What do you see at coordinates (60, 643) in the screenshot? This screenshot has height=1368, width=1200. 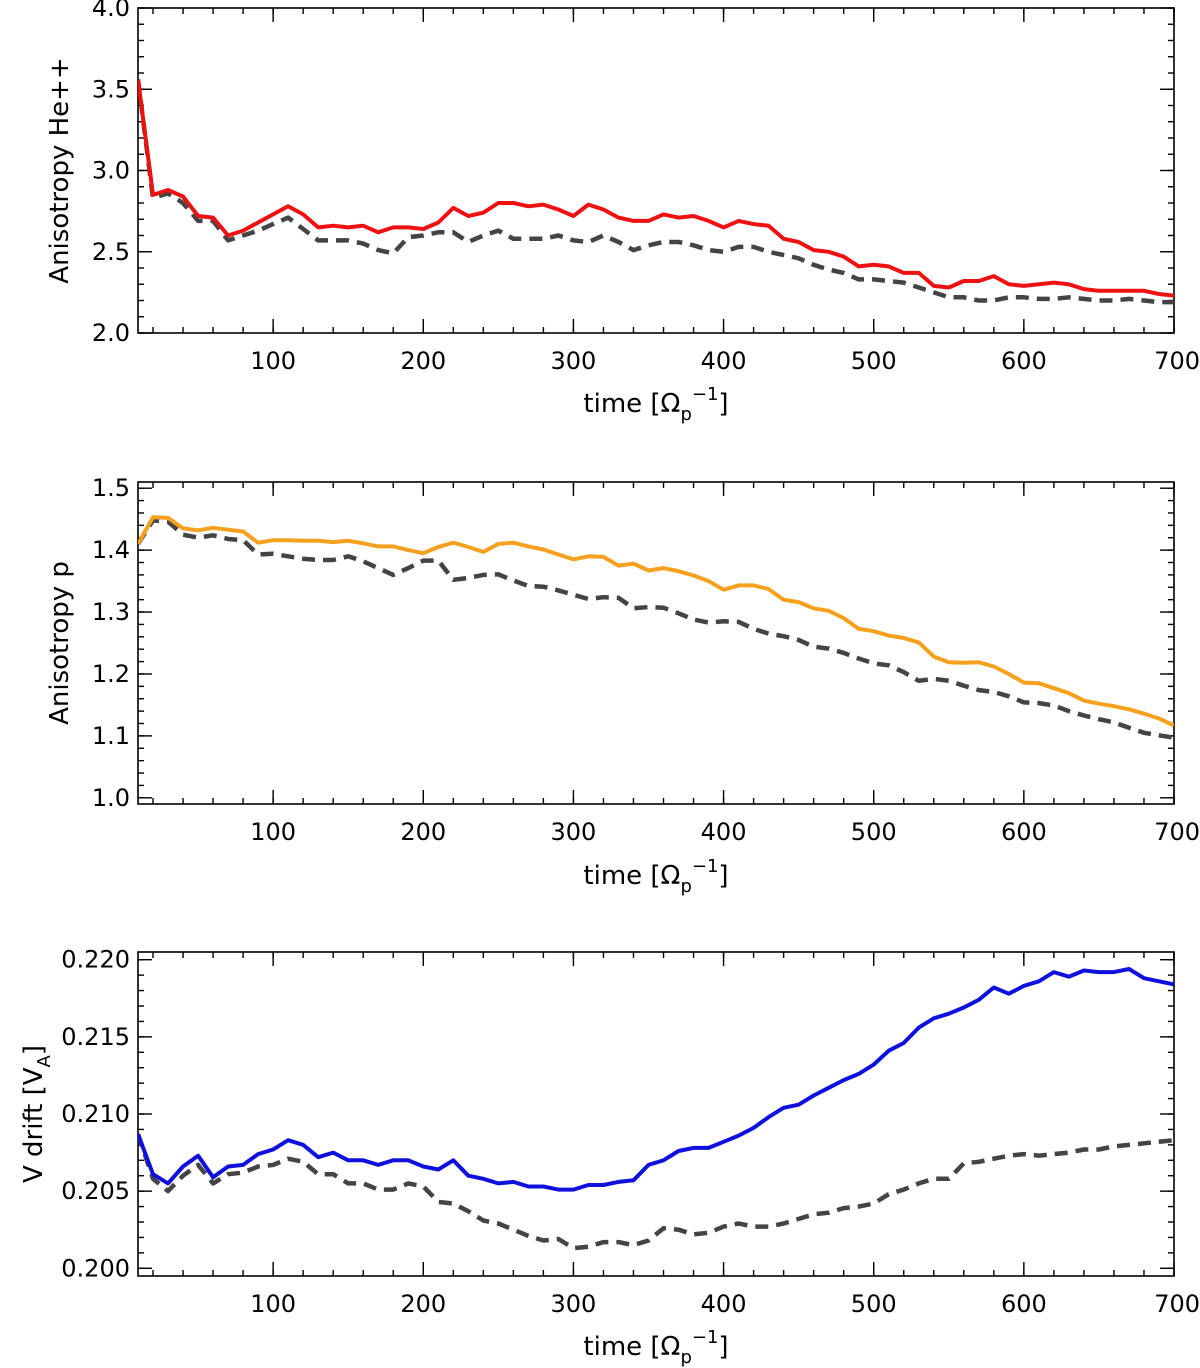 I see `y-axis-label: Anisotropy p` at bounding box center [60, 643].